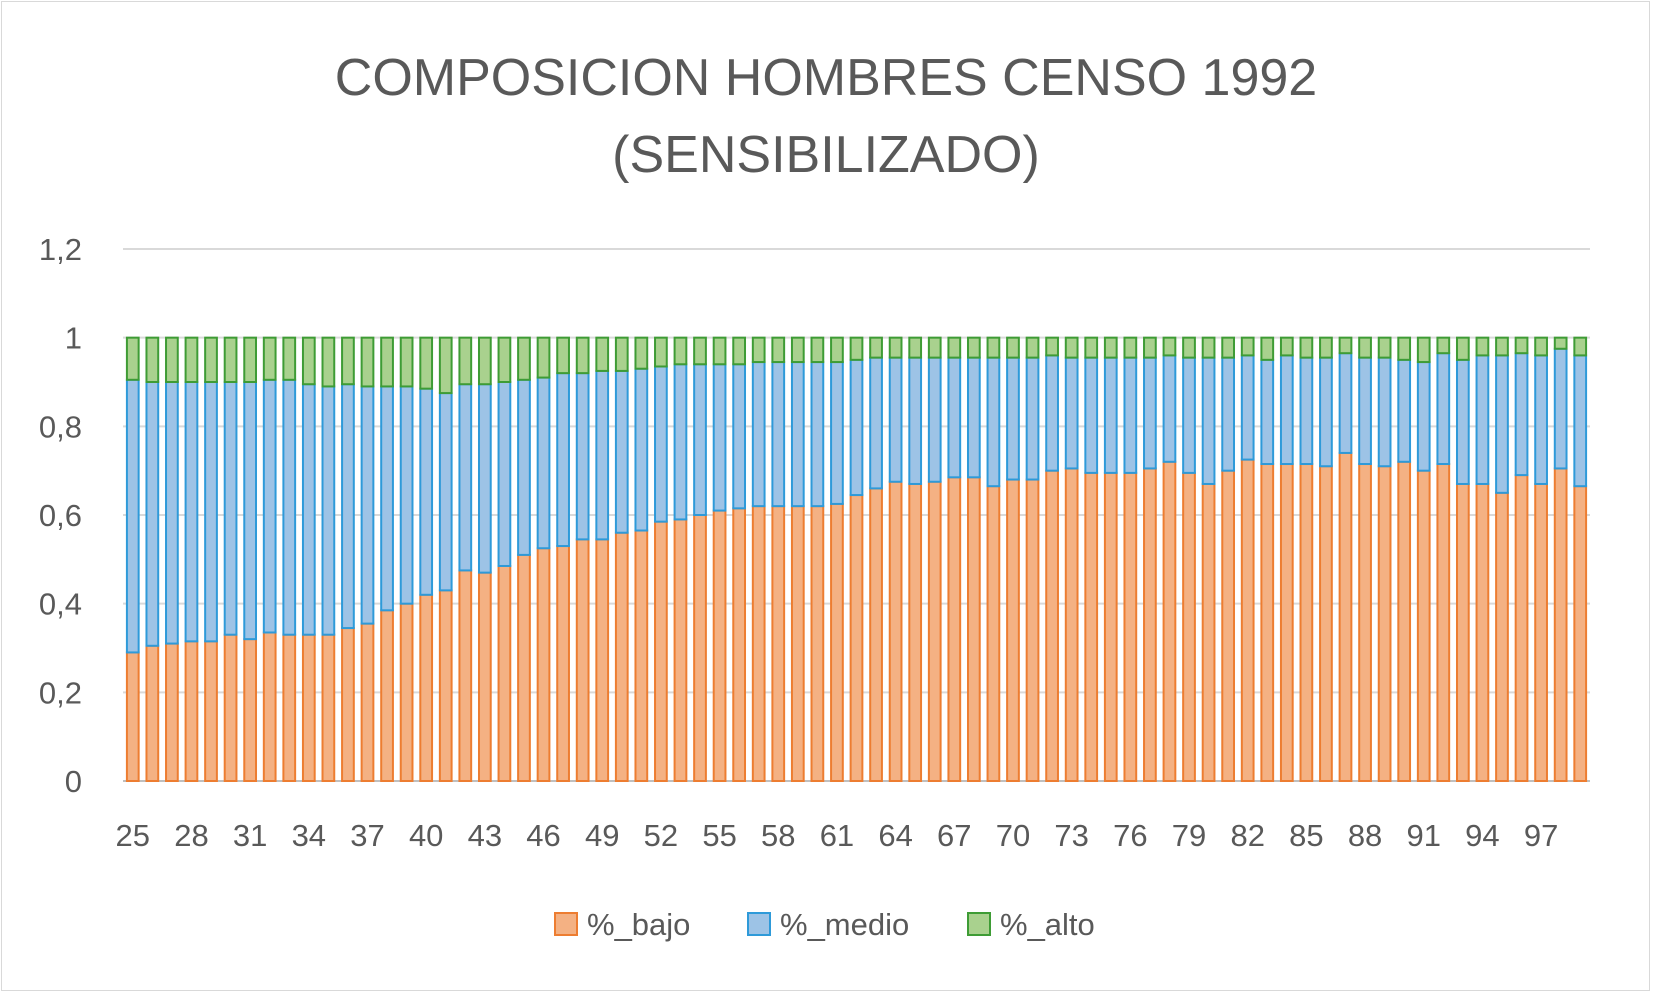  What do you see at coordinates (826, 155) in the screenshot?
I see `chart-title-line-2: (SENSIBILIZADO)` at bounding box center [826, 155].